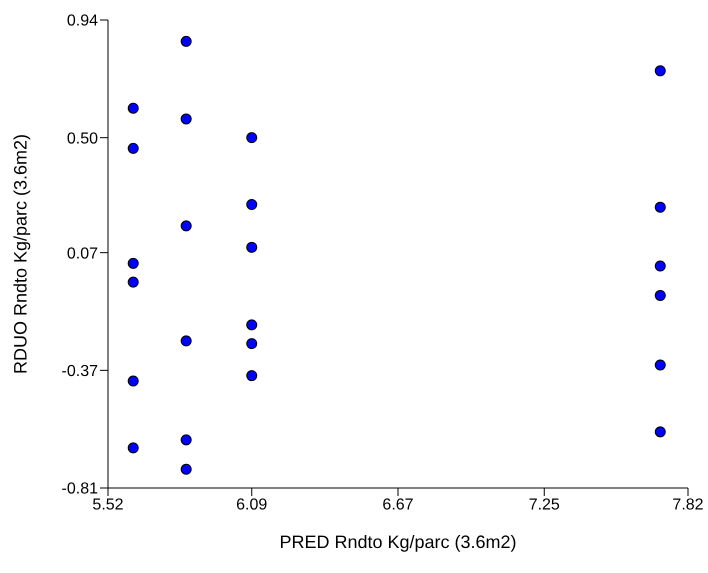  Describe the element at coordinates (82, 253) in the screenshot. I see `y-tick-label: 0.07` at that location.